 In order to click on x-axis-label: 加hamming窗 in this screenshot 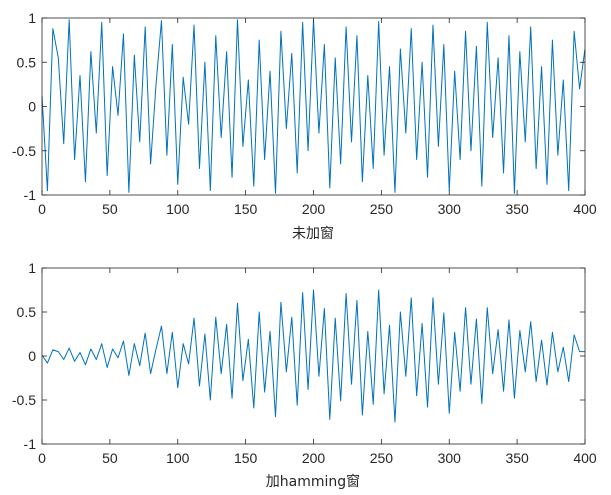, I will do `click(313, 481)`.